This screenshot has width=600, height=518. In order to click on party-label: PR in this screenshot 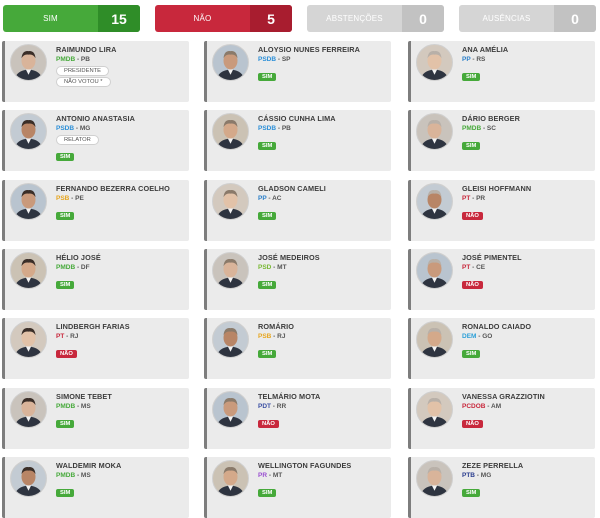, I will do `click(263, 475)`.